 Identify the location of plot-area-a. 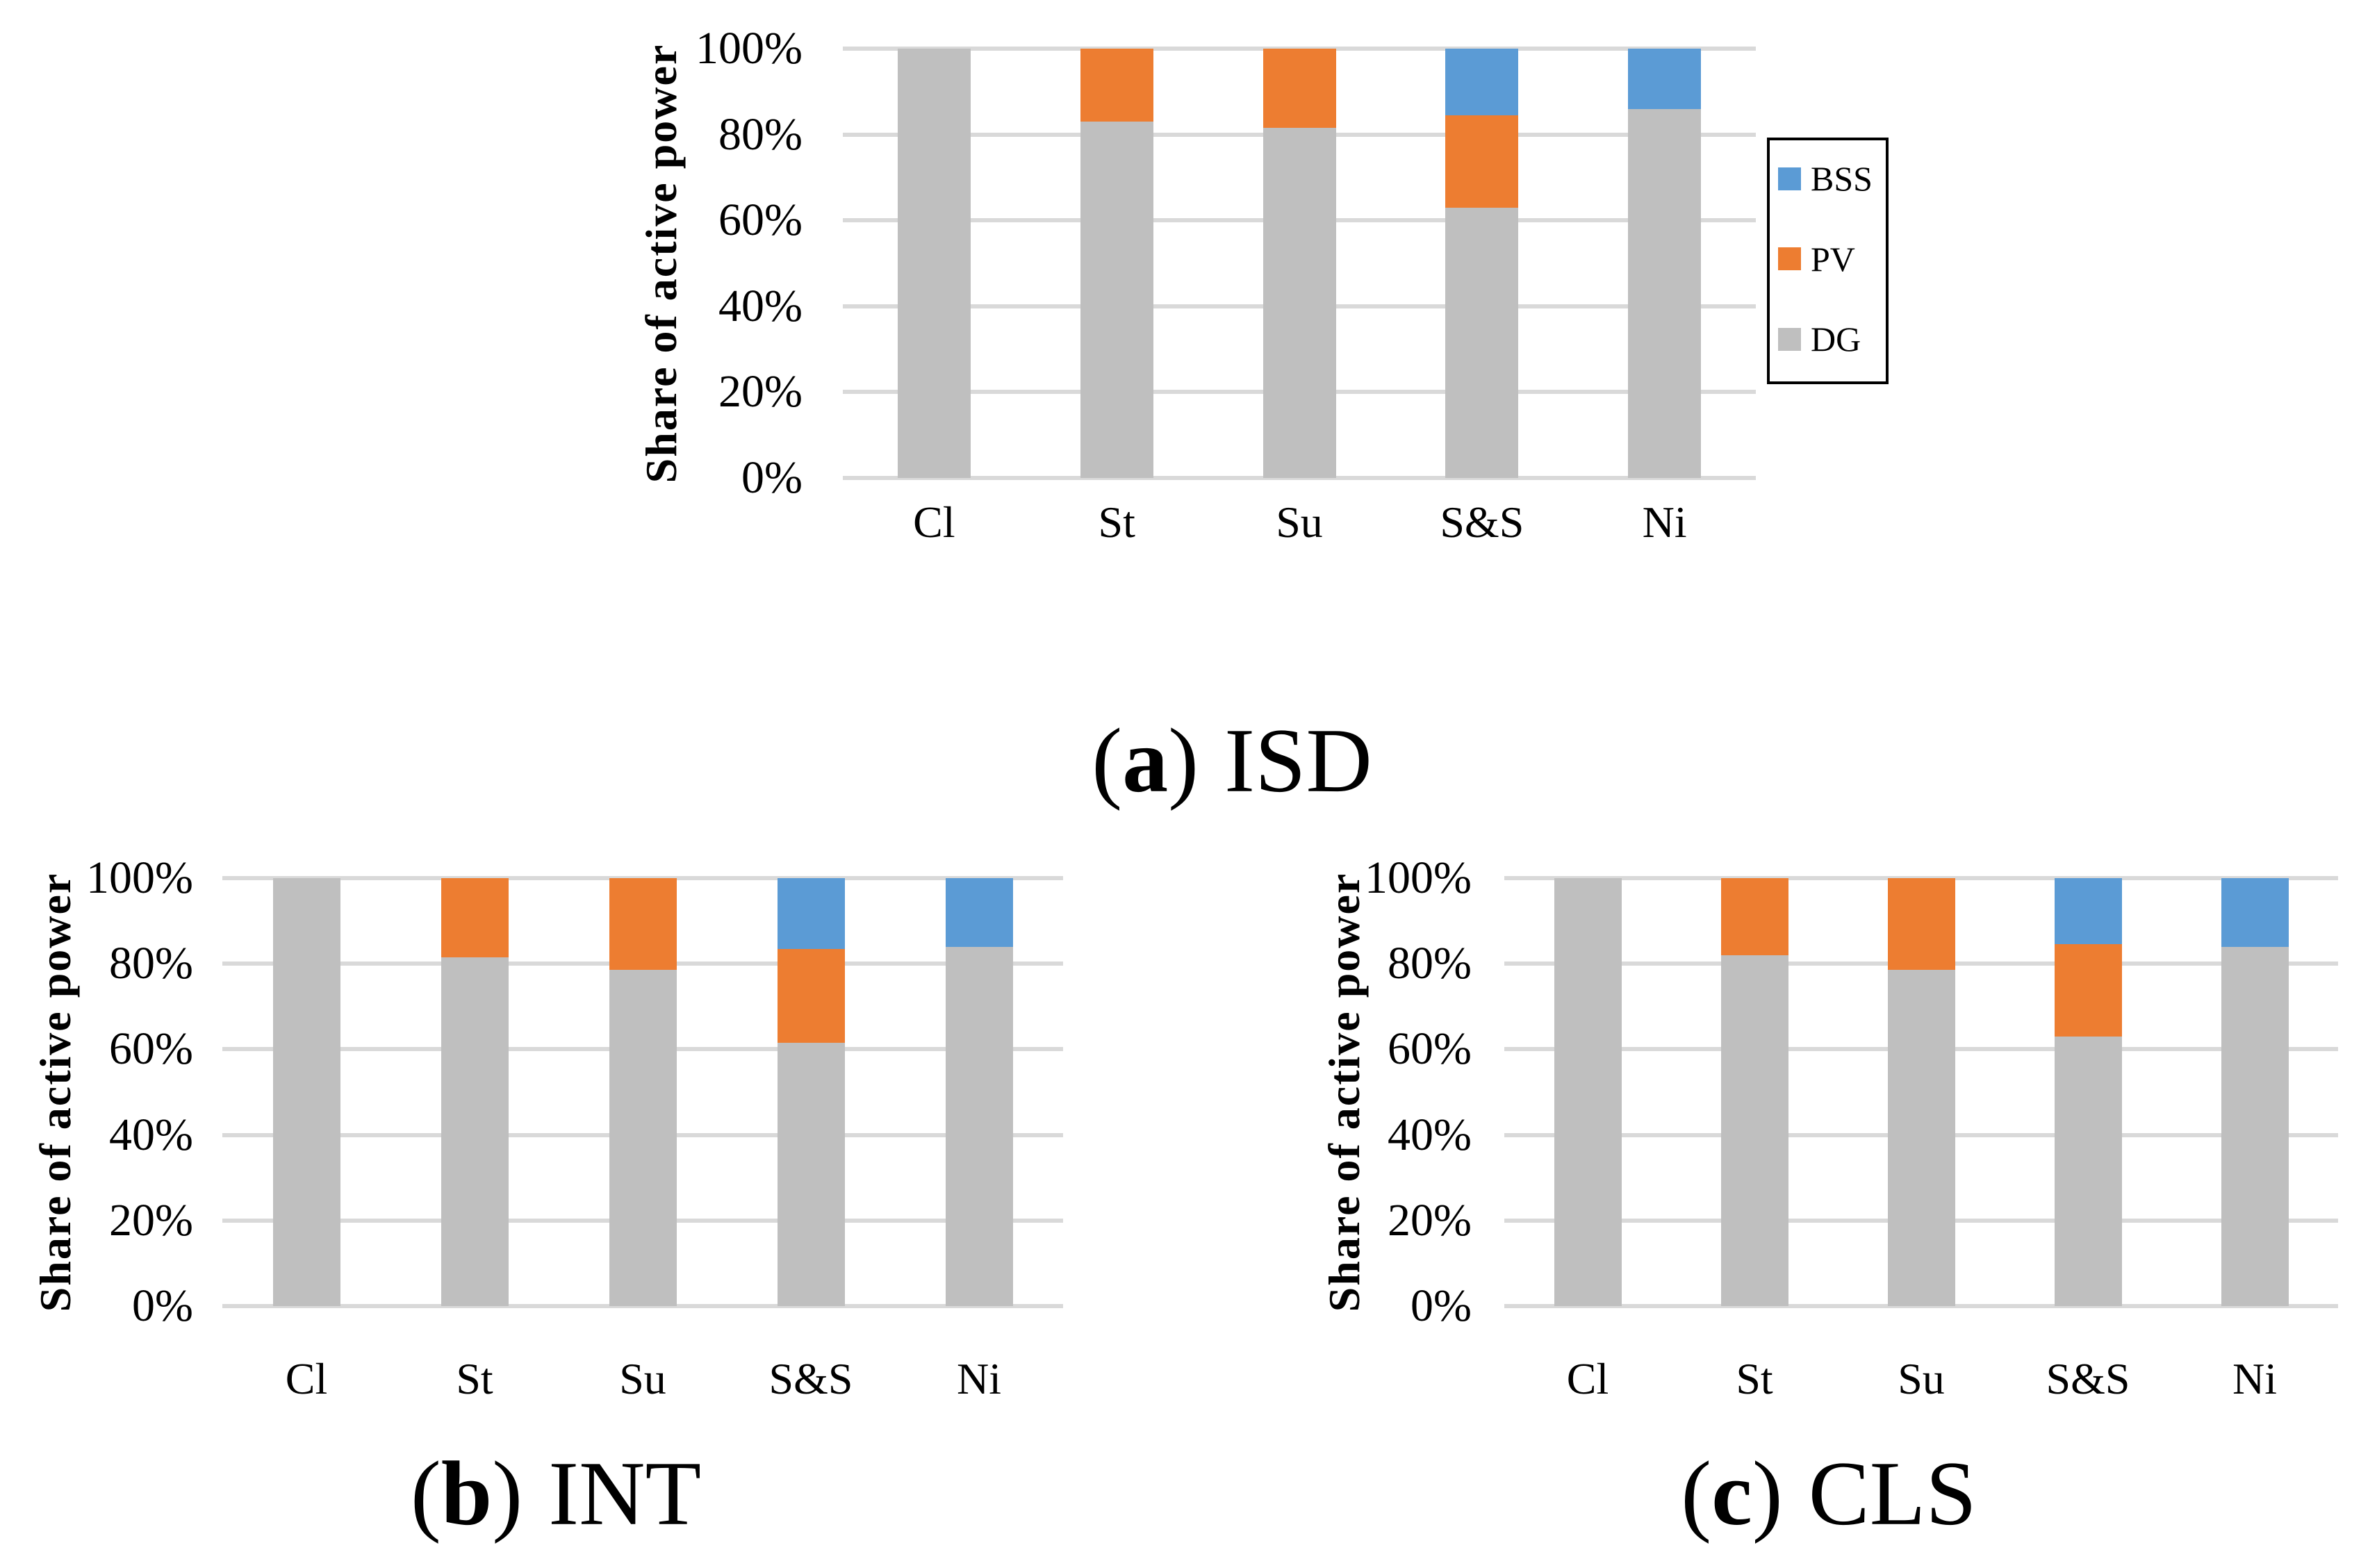
(1299, 263).